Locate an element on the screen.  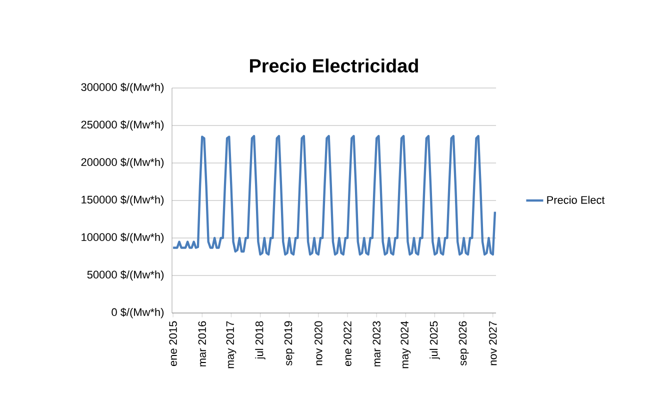
x-tick-label: mar 2023 is located at coordinates (376, 343).